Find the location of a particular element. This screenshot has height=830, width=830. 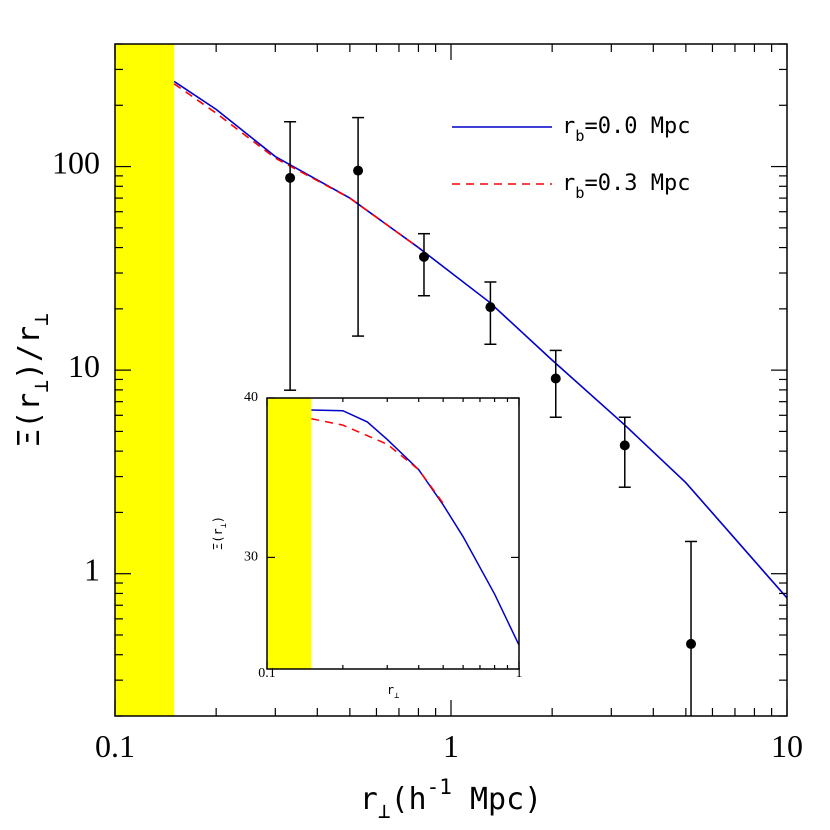

x-axis-label: r⊥ is located at coordinates (393, 691).